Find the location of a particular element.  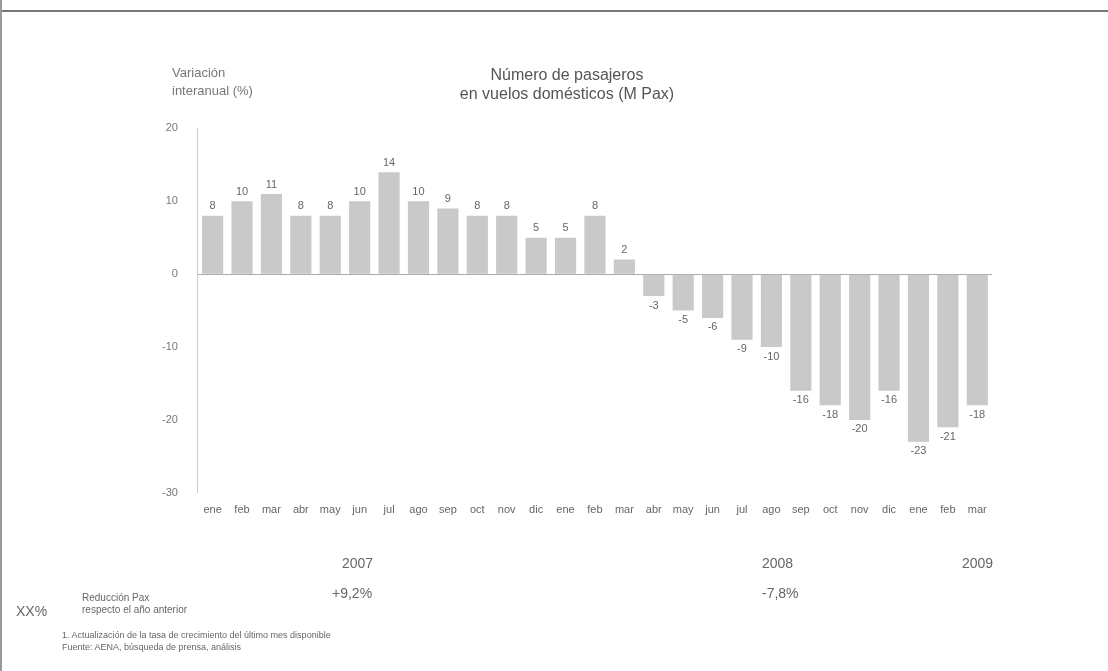

text: 2007 is located at coordinates (358, 563).